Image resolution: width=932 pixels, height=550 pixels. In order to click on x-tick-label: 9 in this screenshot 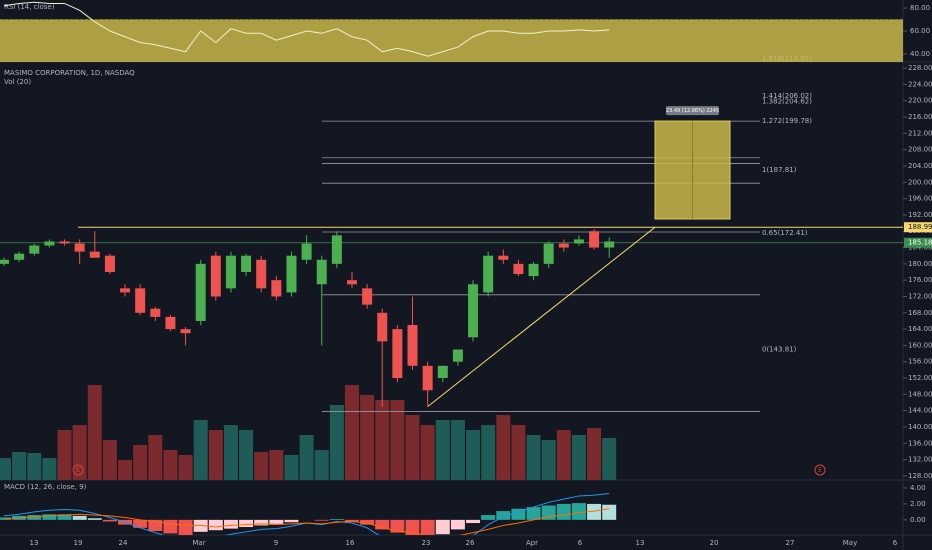, I will do `click(276, 543)`.